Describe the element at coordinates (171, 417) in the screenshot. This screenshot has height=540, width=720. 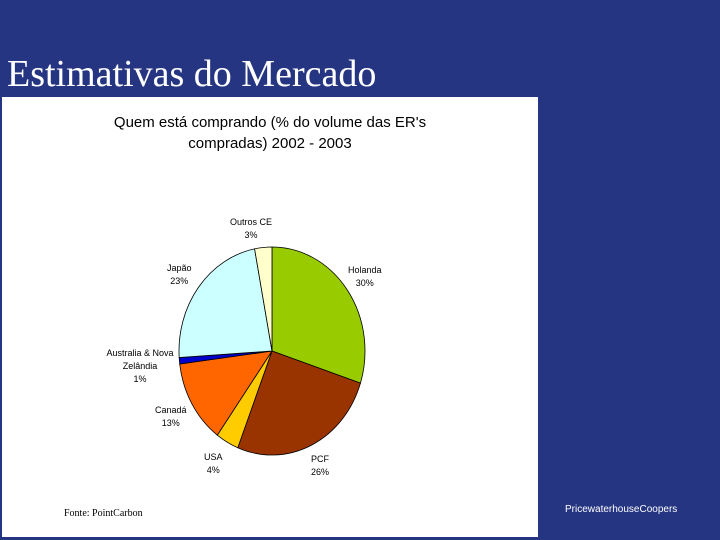
I see `slice-label-canada: Canadá 13%` at that location.